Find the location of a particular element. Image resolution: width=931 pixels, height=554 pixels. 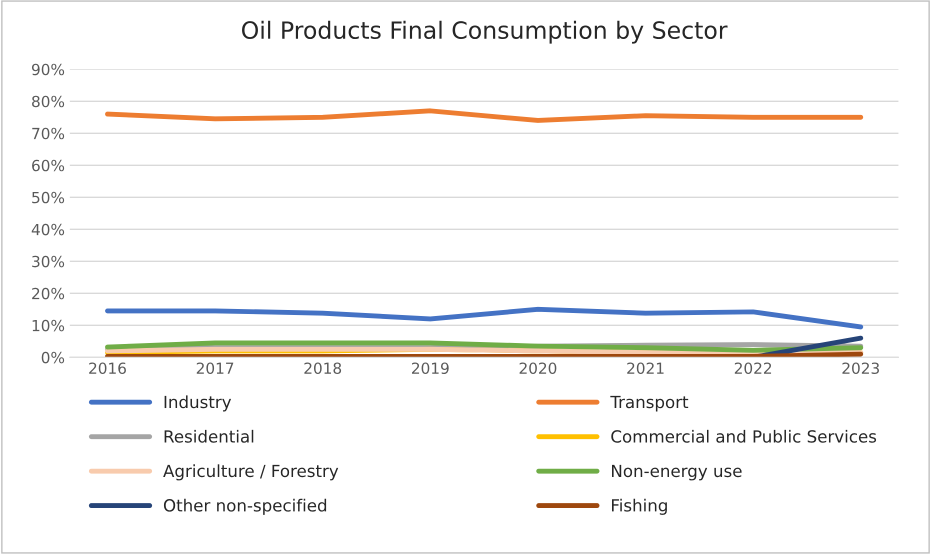

legend-label: Agriculture / Forestry is located at coordinates (250, 472).